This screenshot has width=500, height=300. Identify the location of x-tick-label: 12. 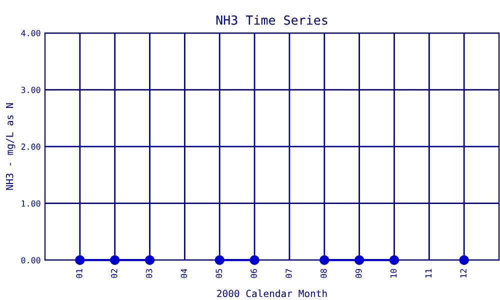
(463, 273).